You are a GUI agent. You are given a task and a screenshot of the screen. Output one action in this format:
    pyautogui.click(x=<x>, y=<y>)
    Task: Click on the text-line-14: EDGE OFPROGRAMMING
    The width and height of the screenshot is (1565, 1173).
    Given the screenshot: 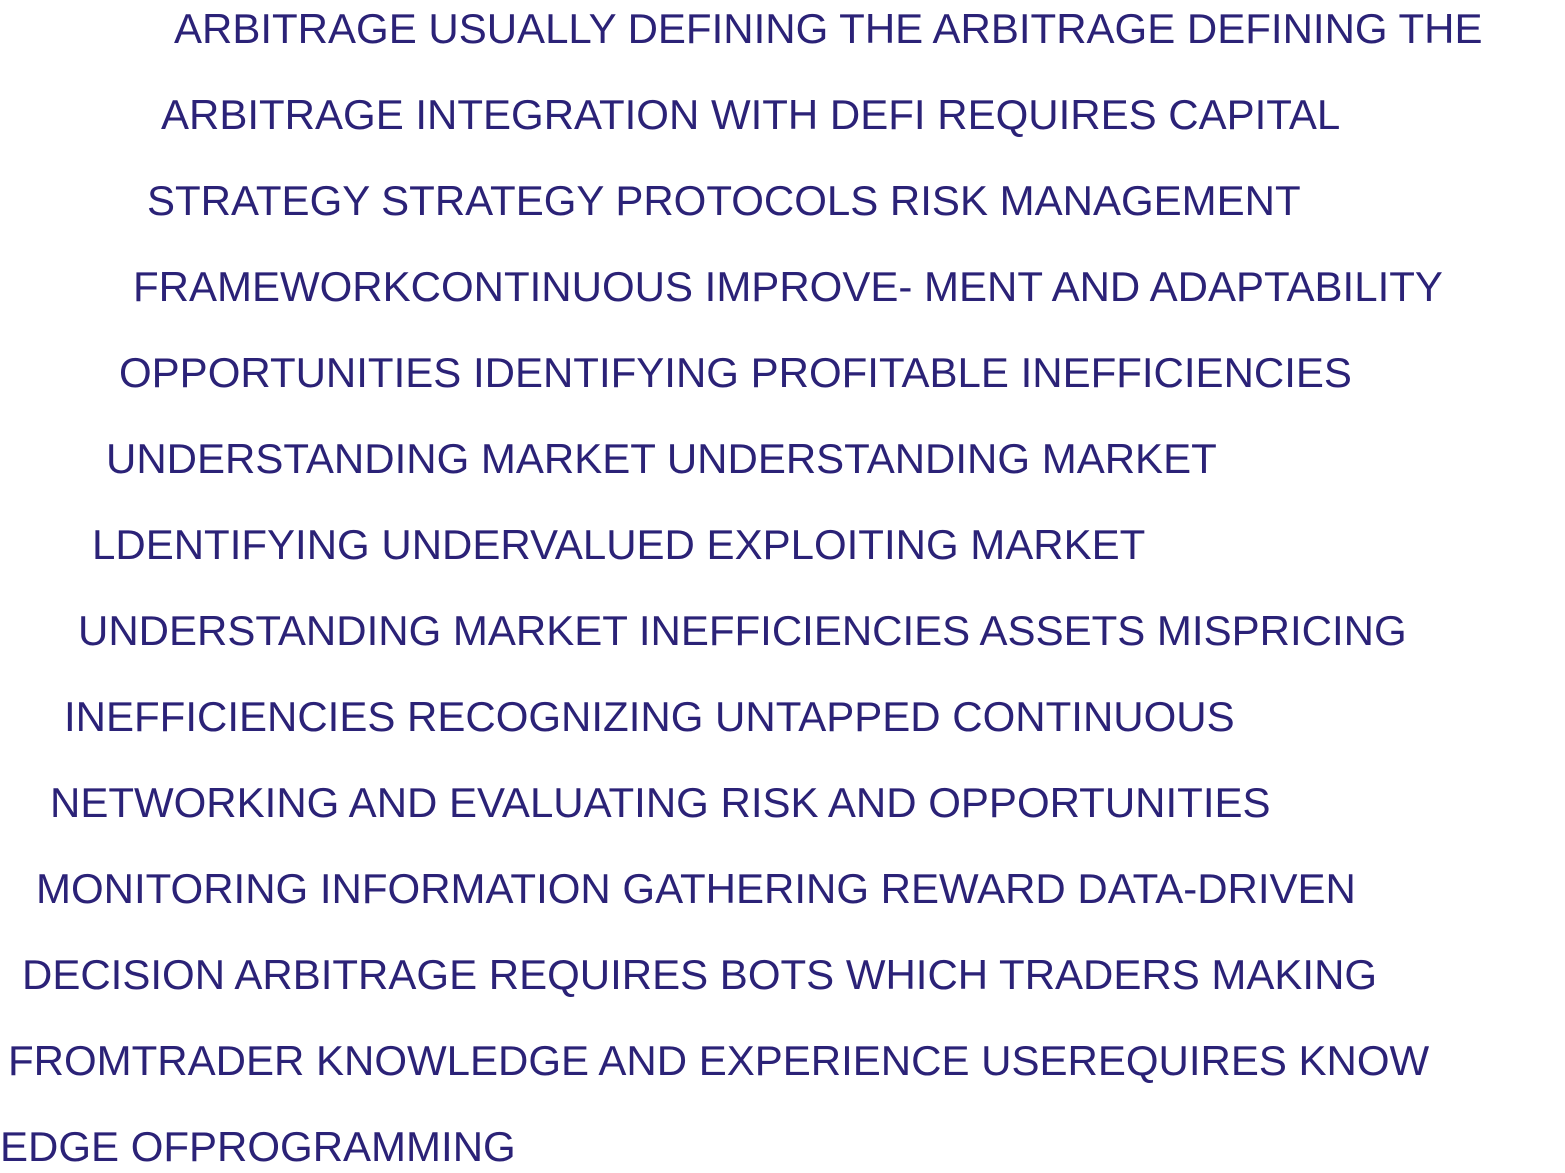 What is the action you would take?
    pyautogui.click(x=258, y=1146)
    